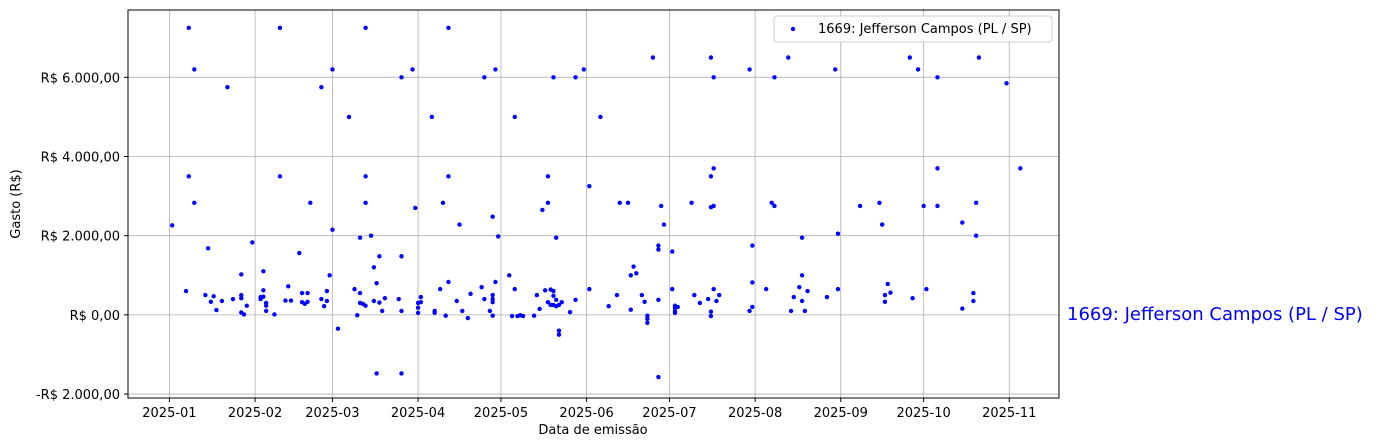 This screenshot has height=448, width=1397. What do you see at coordinates (793, 29) in the screenshot?
I see `legend-marker` at bounding box center [793, 29].